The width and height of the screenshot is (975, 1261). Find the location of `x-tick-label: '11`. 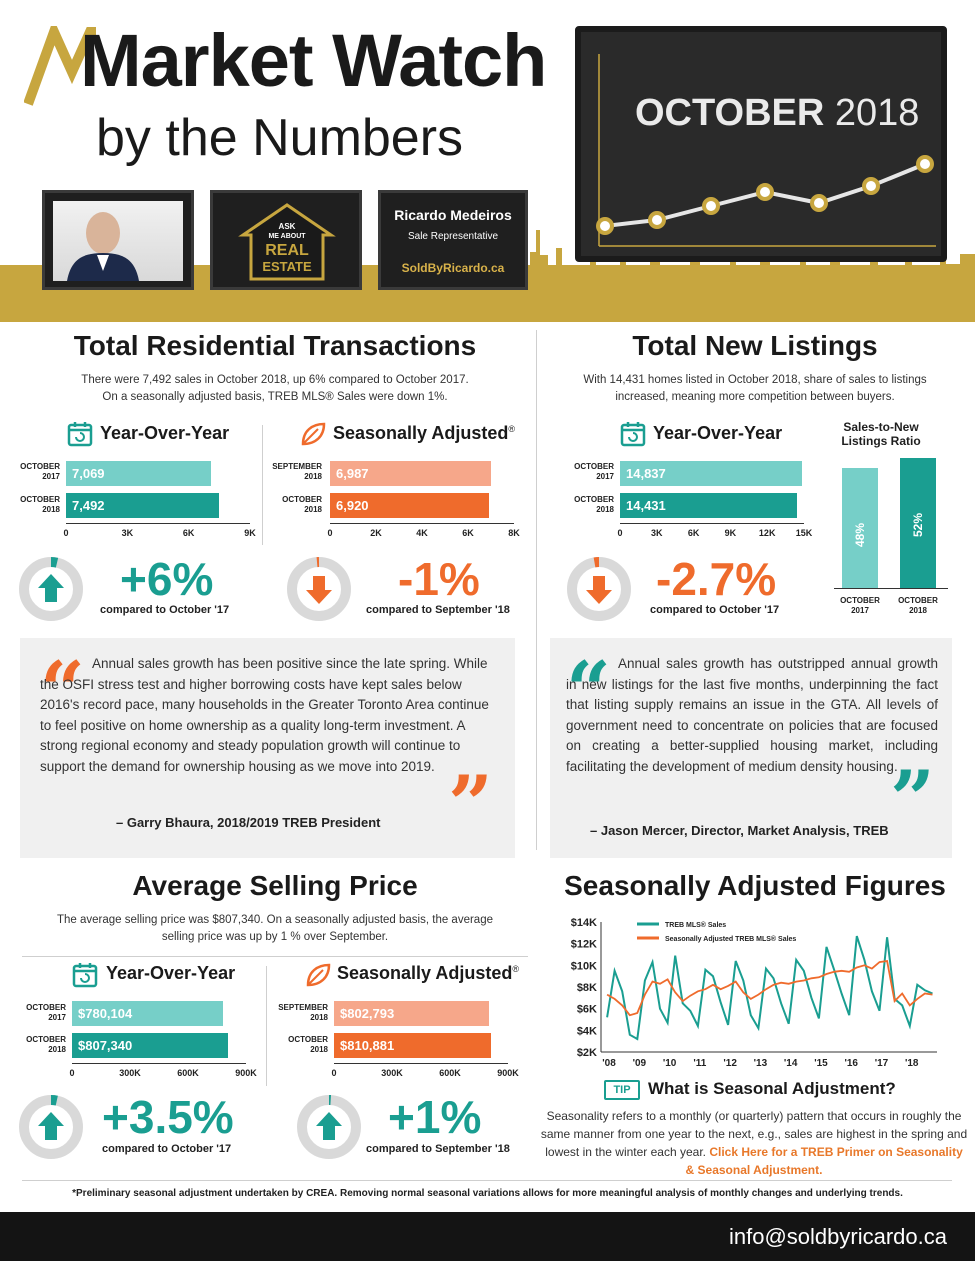

x-tick-label: '11 is located at coordinates (699, 1063).